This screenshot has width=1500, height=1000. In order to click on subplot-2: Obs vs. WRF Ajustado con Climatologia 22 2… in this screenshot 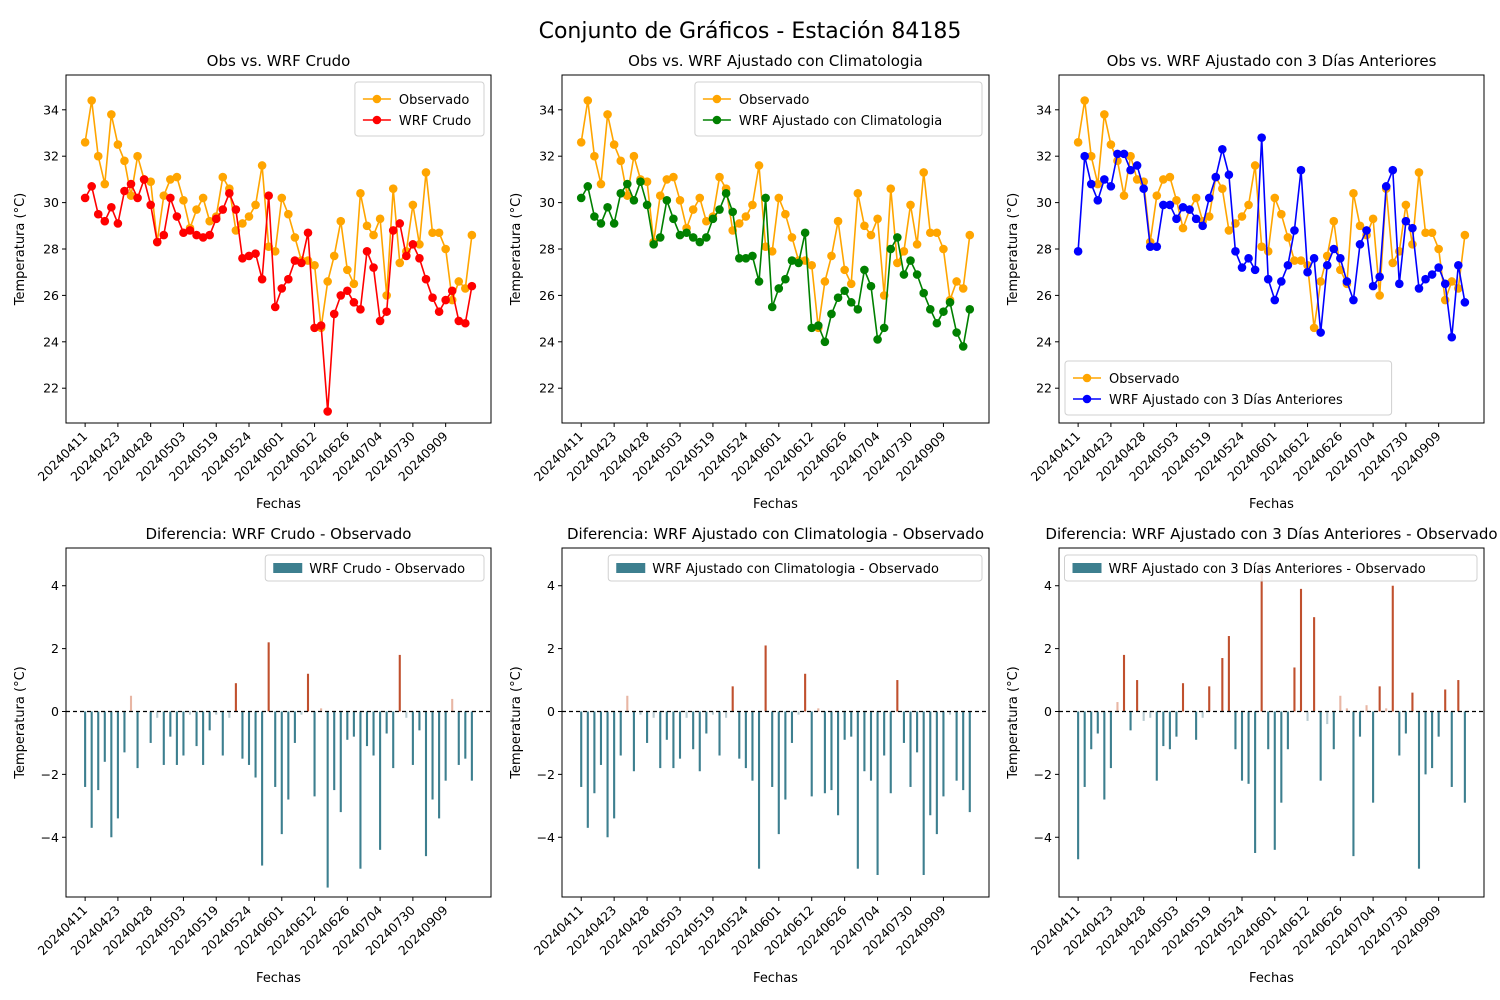, I will do `click(749, 282)`.